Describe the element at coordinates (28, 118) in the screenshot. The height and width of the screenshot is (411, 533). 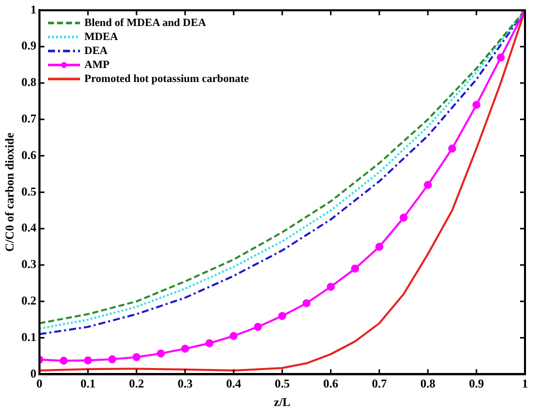
I see `y-tick-label: 0.7` at that location.